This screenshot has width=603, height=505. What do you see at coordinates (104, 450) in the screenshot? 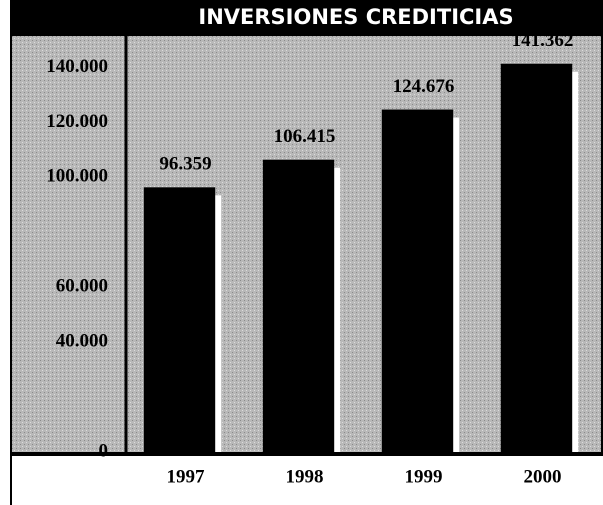
I see `y-tick-label: 0` at bounding box center [104, 450].